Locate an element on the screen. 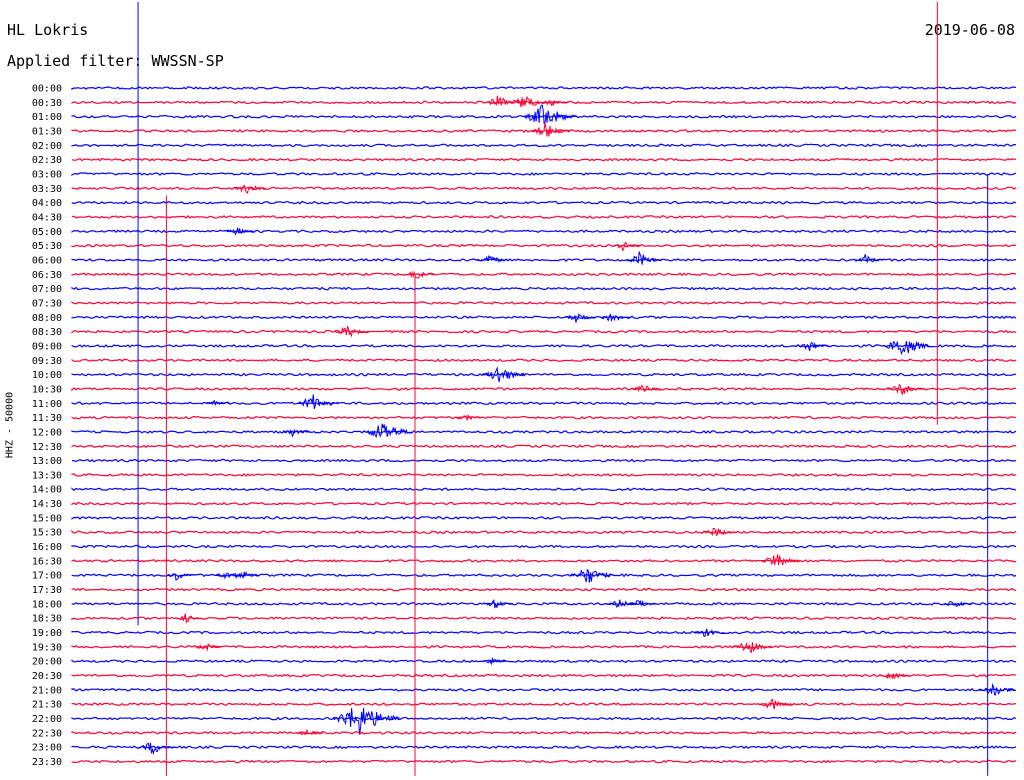 The width and height of the screenshot is (1024, 780). row-time-label: 05:00 is located at coordinates (47, 232).